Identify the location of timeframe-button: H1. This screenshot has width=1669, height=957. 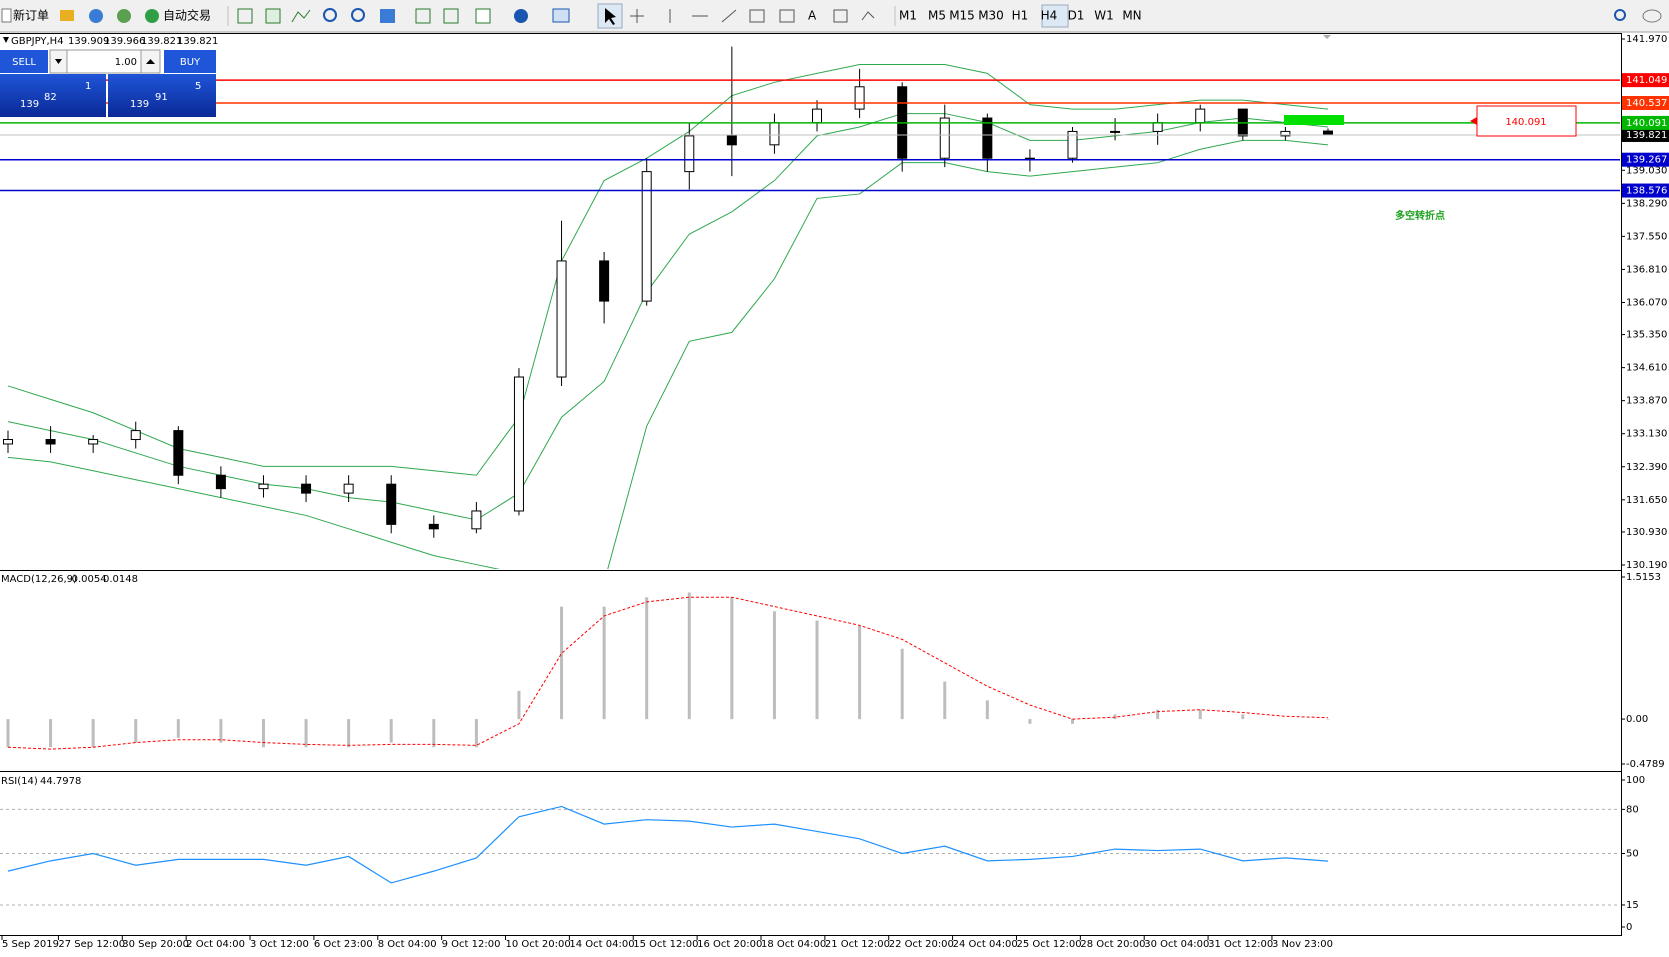
(1020, 16).